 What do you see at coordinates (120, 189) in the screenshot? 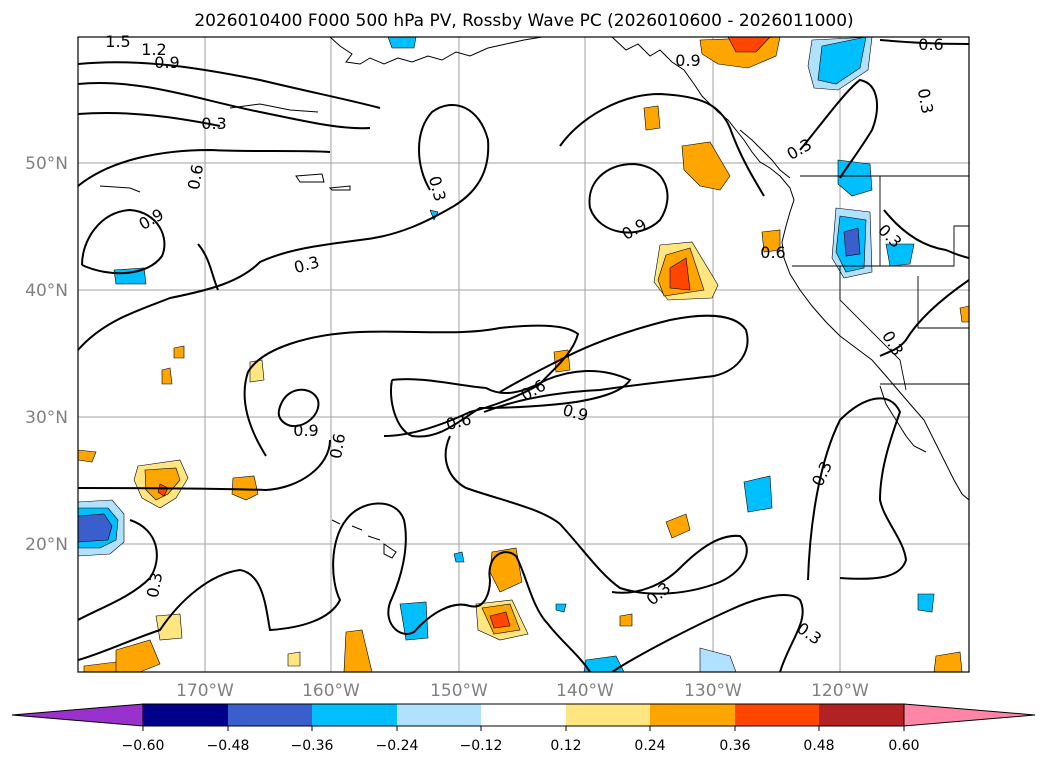
I see `aleutian-coast-segment` at bounding box center [120, 189].